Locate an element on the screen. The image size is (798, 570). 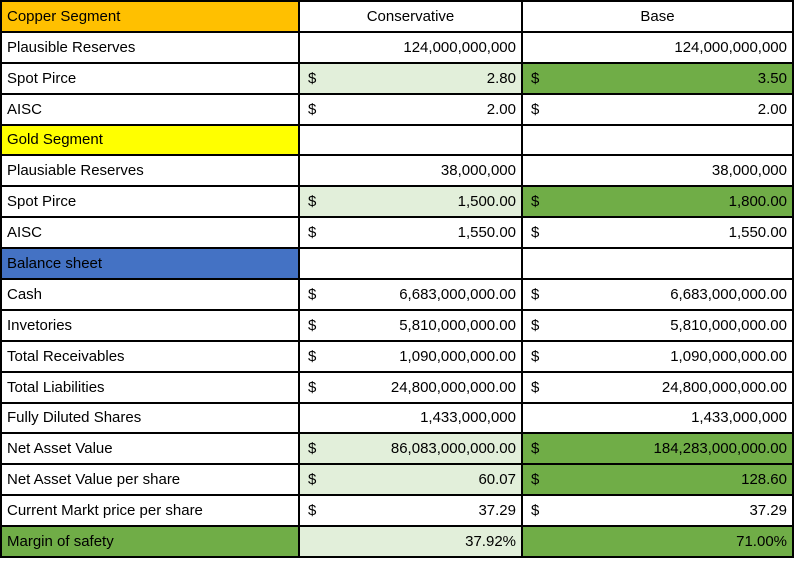
cell-value: 1,800.00 is located at coordinates (757, 202).